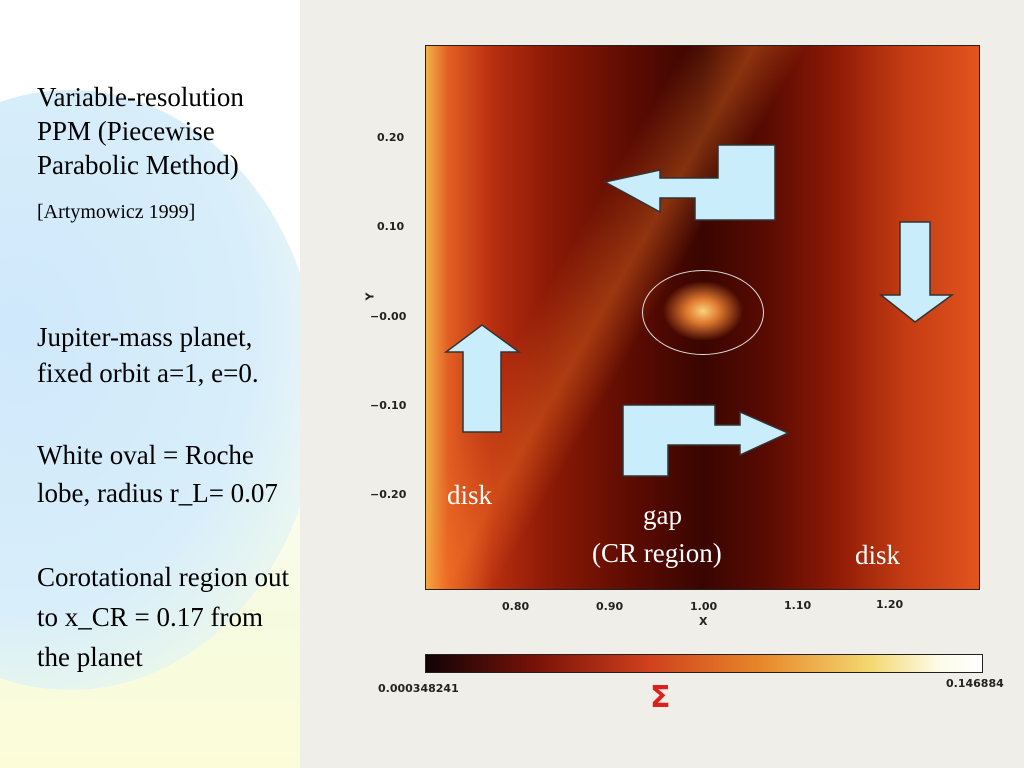  Describe the element at coordinates (163, 577) in the screenshot. I see `cr-text-1: Corotational region out` at that location.